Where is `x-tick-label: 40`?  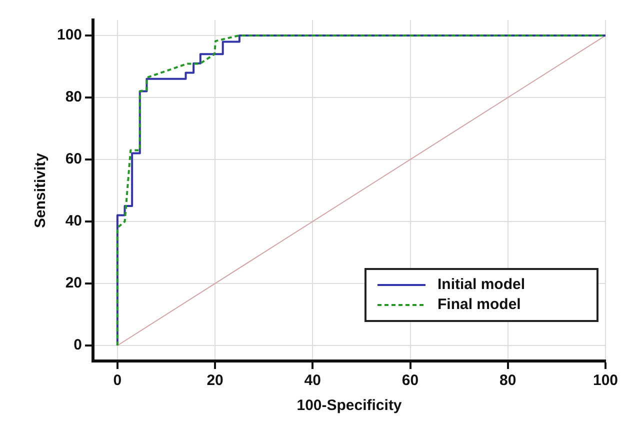
x-tick-label: 40 is located at coordinates (312, 381).